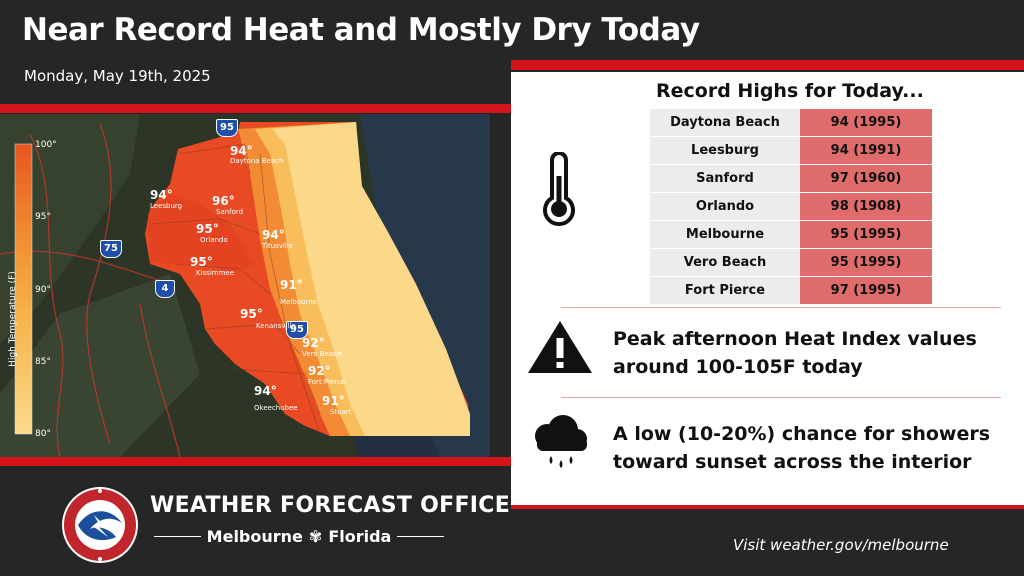 The height and width of the screenshot is (576, 1024). I want to click on table-row: Daytona Beach 94 (1995), so click(791, 123).